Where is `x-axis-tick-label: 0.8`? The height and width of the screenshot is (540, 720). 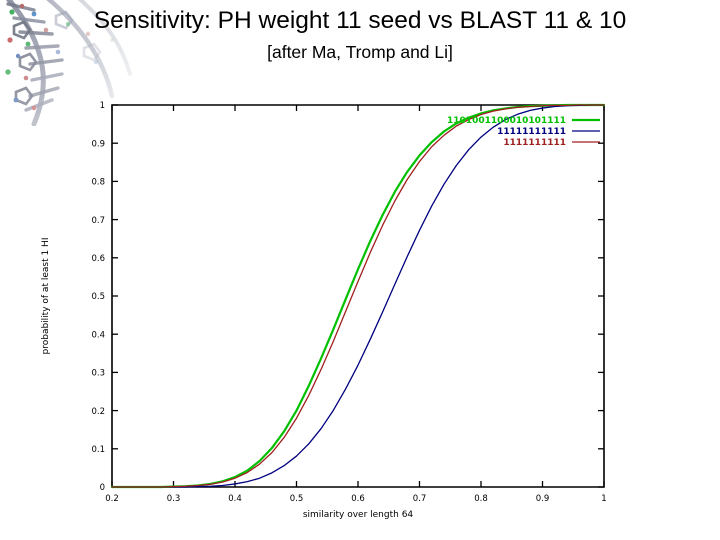 x-axis-tick-label: 0.8 is located at coordinates (481, 499).